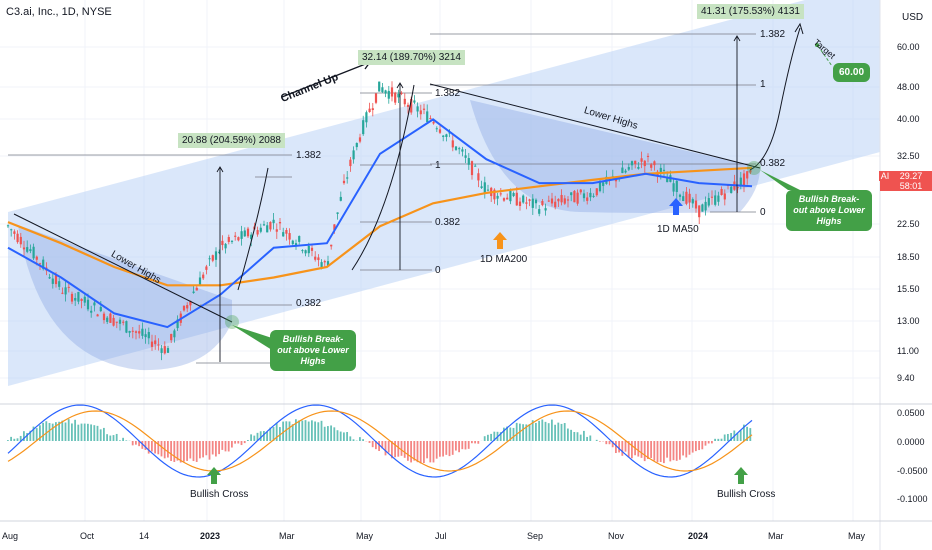 The width and height of the screenshot is (932, 550). What do you see at coordinates (400, 85) in the screenshot?
I see `measure-arrowhead` at bounding box center [400, 85].